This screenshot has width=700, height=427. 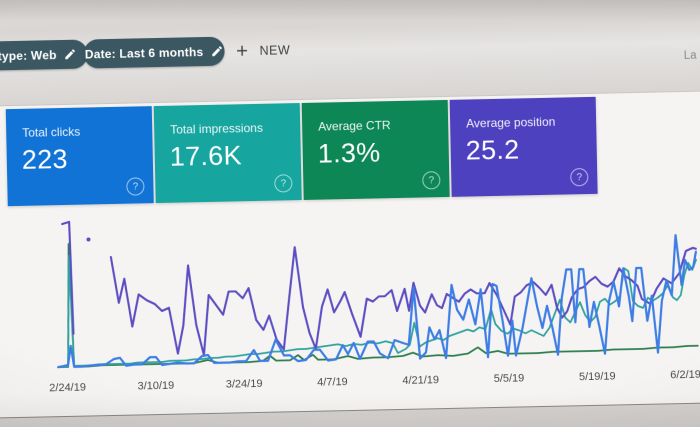 What do you see at coordinates (349, 153) in the screenshot?
I see `metric-value: 1.3%` at bounding box center [349, 153].